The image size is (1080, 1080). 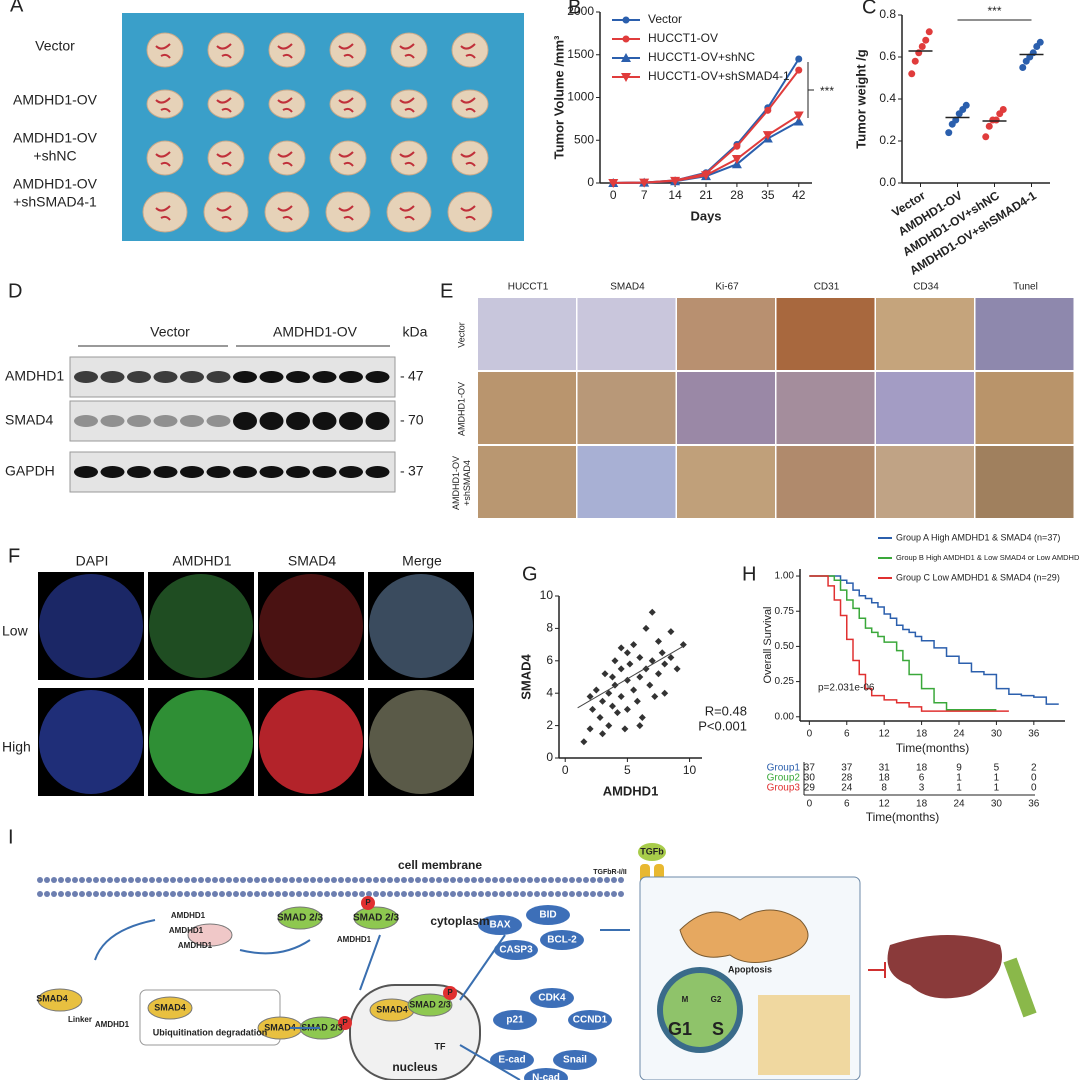 I want to click on row-label: +shSMAD4, so click(x=467, y=483).